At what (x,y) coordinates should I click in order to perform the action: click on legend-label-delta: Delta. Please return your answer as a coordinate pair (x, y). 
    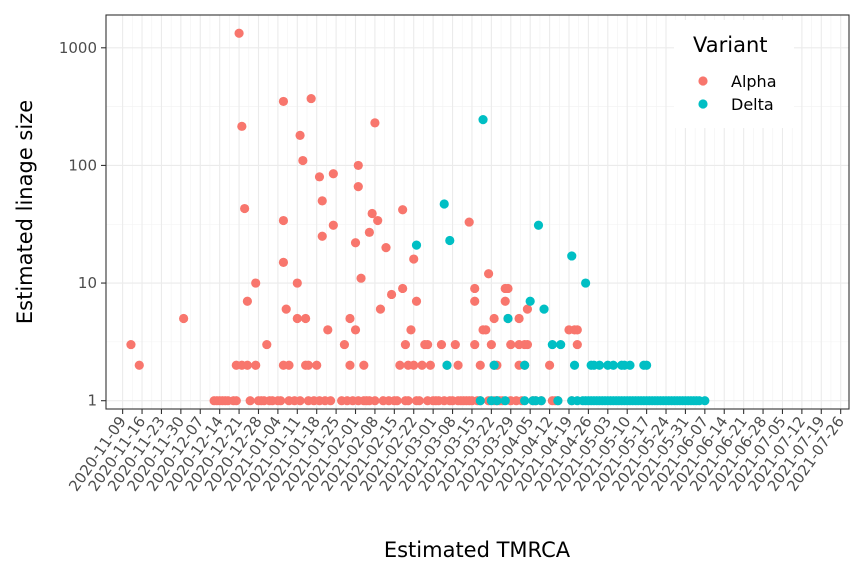
    Looking at the image, I should click on (752, 104).